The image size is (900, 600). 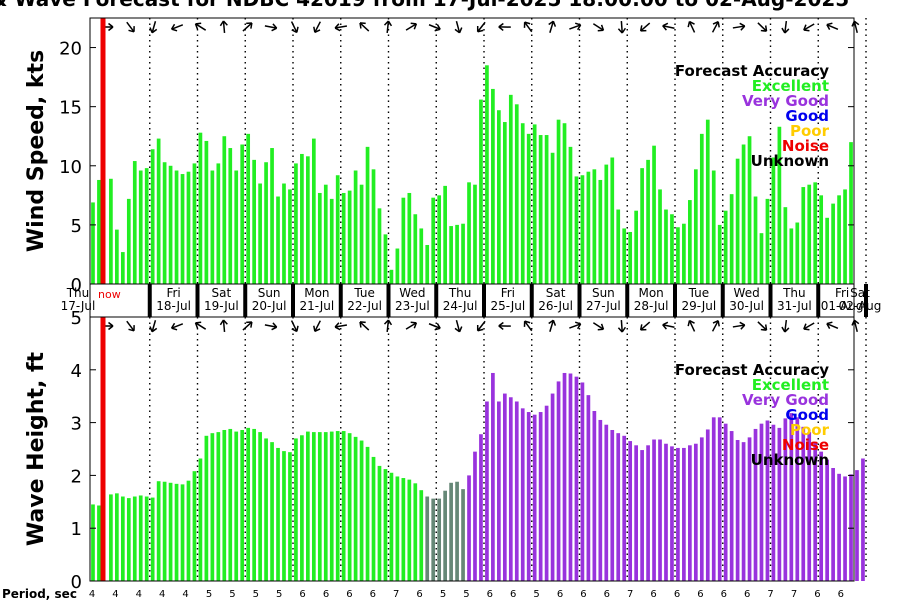 What do you see at coordinates (76, 285) in the screenshot?
I see `y-tick-label: 0` at bounding box center [76, 285].